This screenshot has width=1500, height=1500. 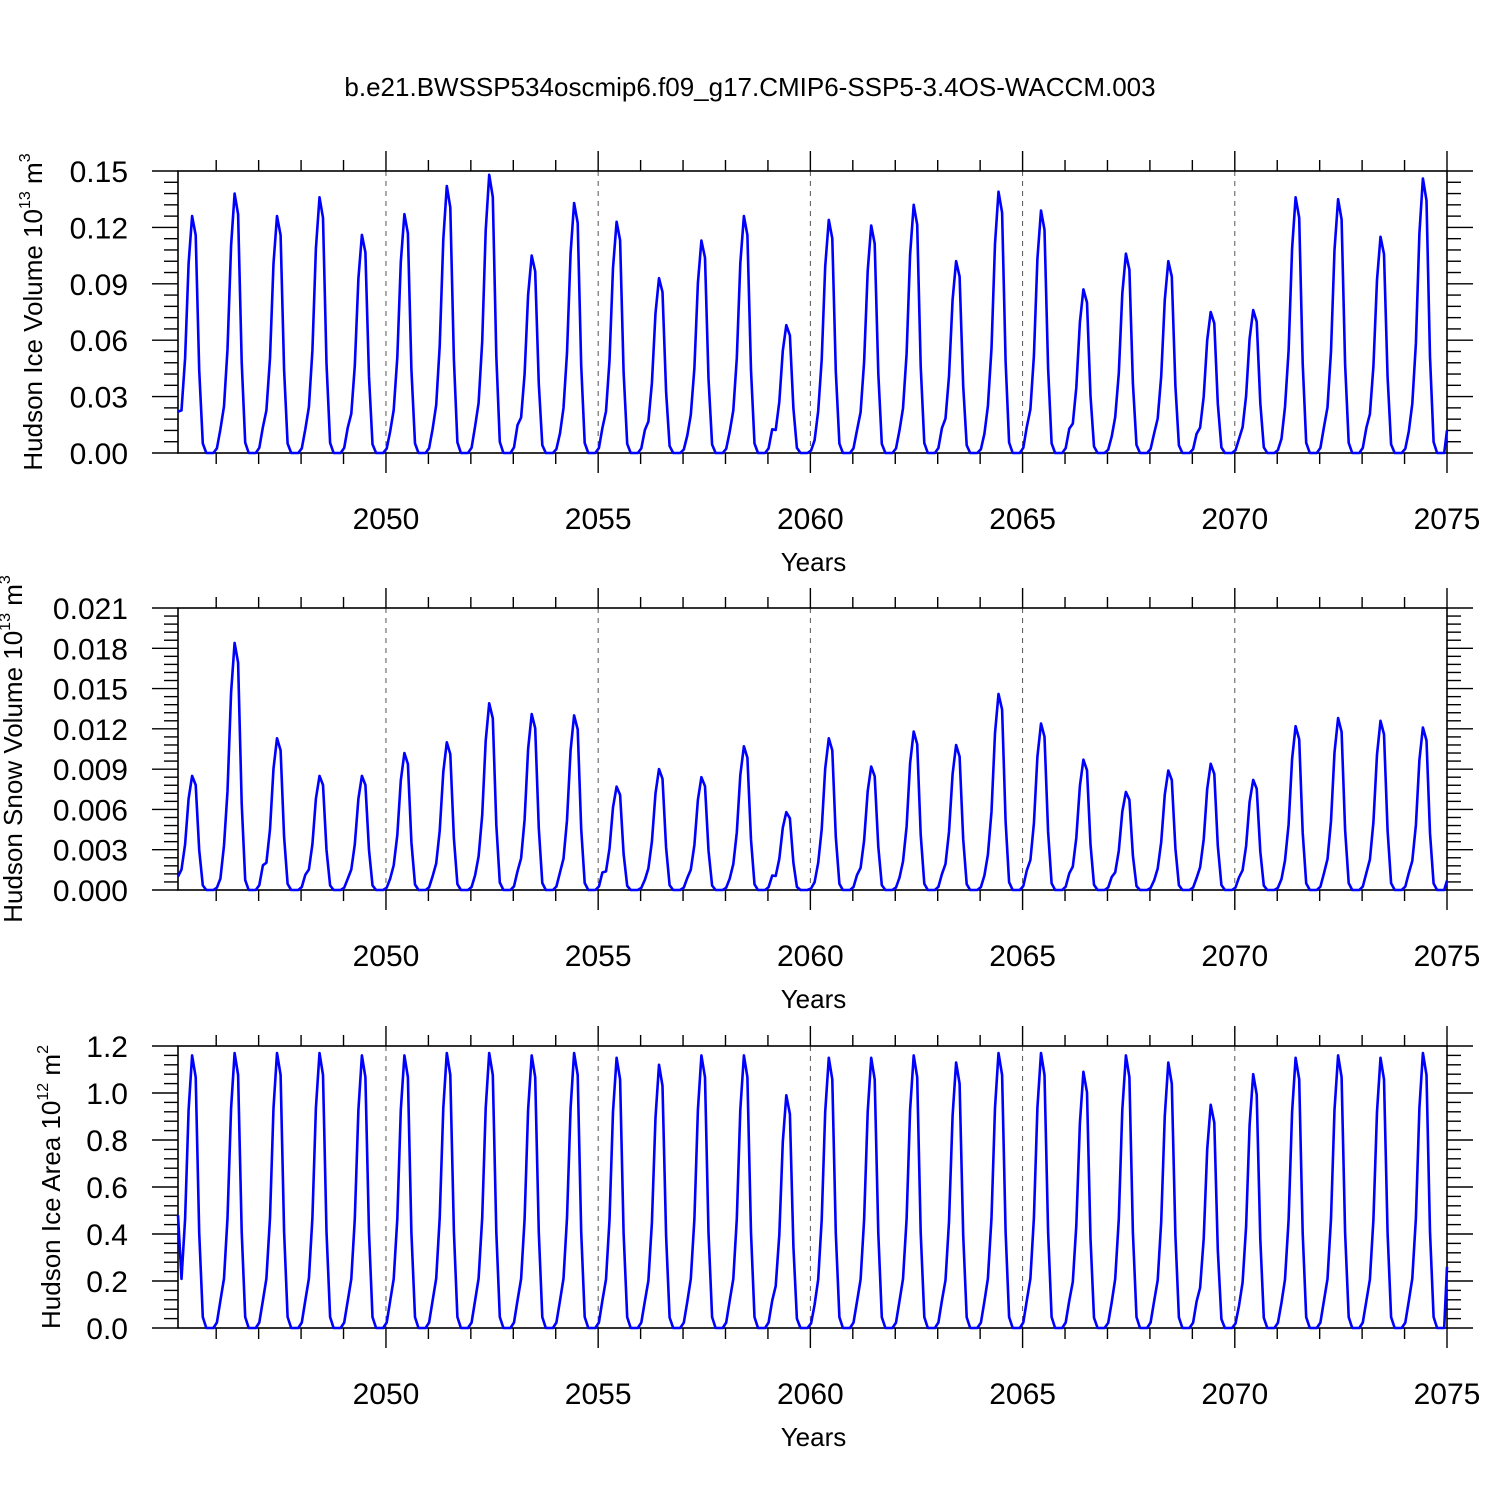 What do you see at coordinates (99, 285) in the screenshot?
I see `y-tick-label-0.09: 0.09` at bounding box center [99, 285].